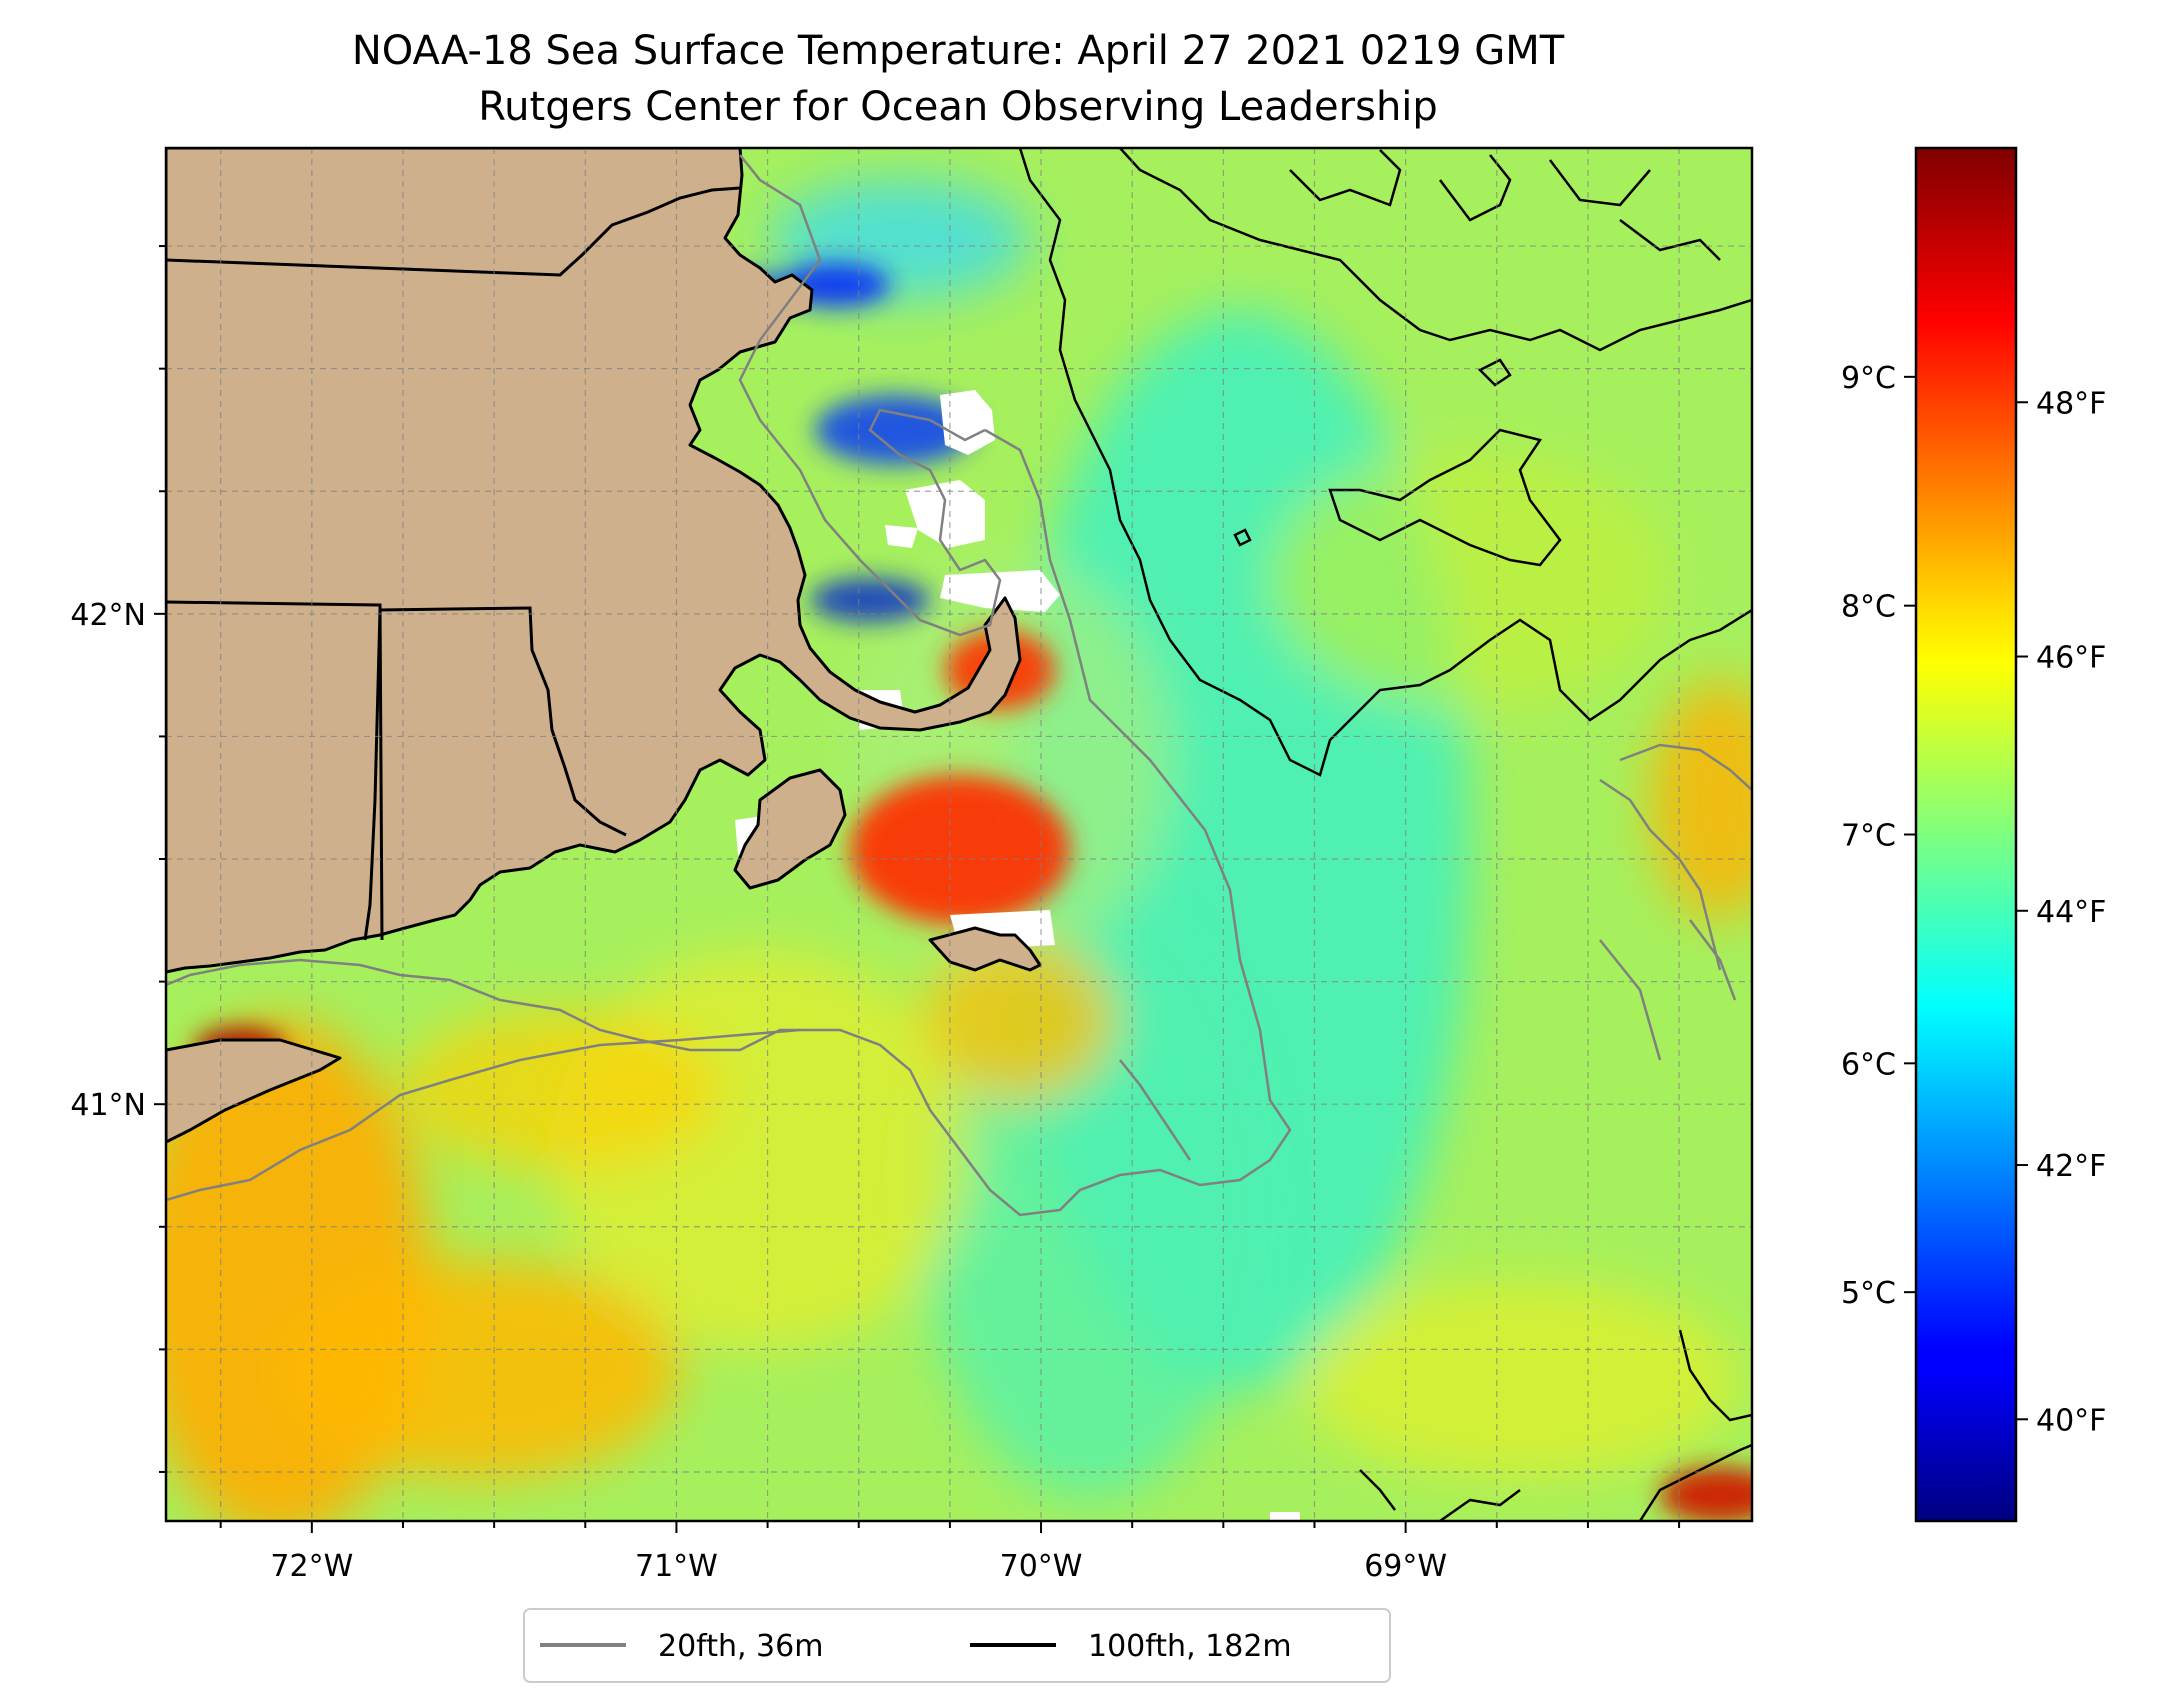 The width and height of the screenshot is (2160, 1704). I want to click on colorbar-celsius-axis: 5°C 6°C 7°C 8°C 9°C, so click(1878, 836).